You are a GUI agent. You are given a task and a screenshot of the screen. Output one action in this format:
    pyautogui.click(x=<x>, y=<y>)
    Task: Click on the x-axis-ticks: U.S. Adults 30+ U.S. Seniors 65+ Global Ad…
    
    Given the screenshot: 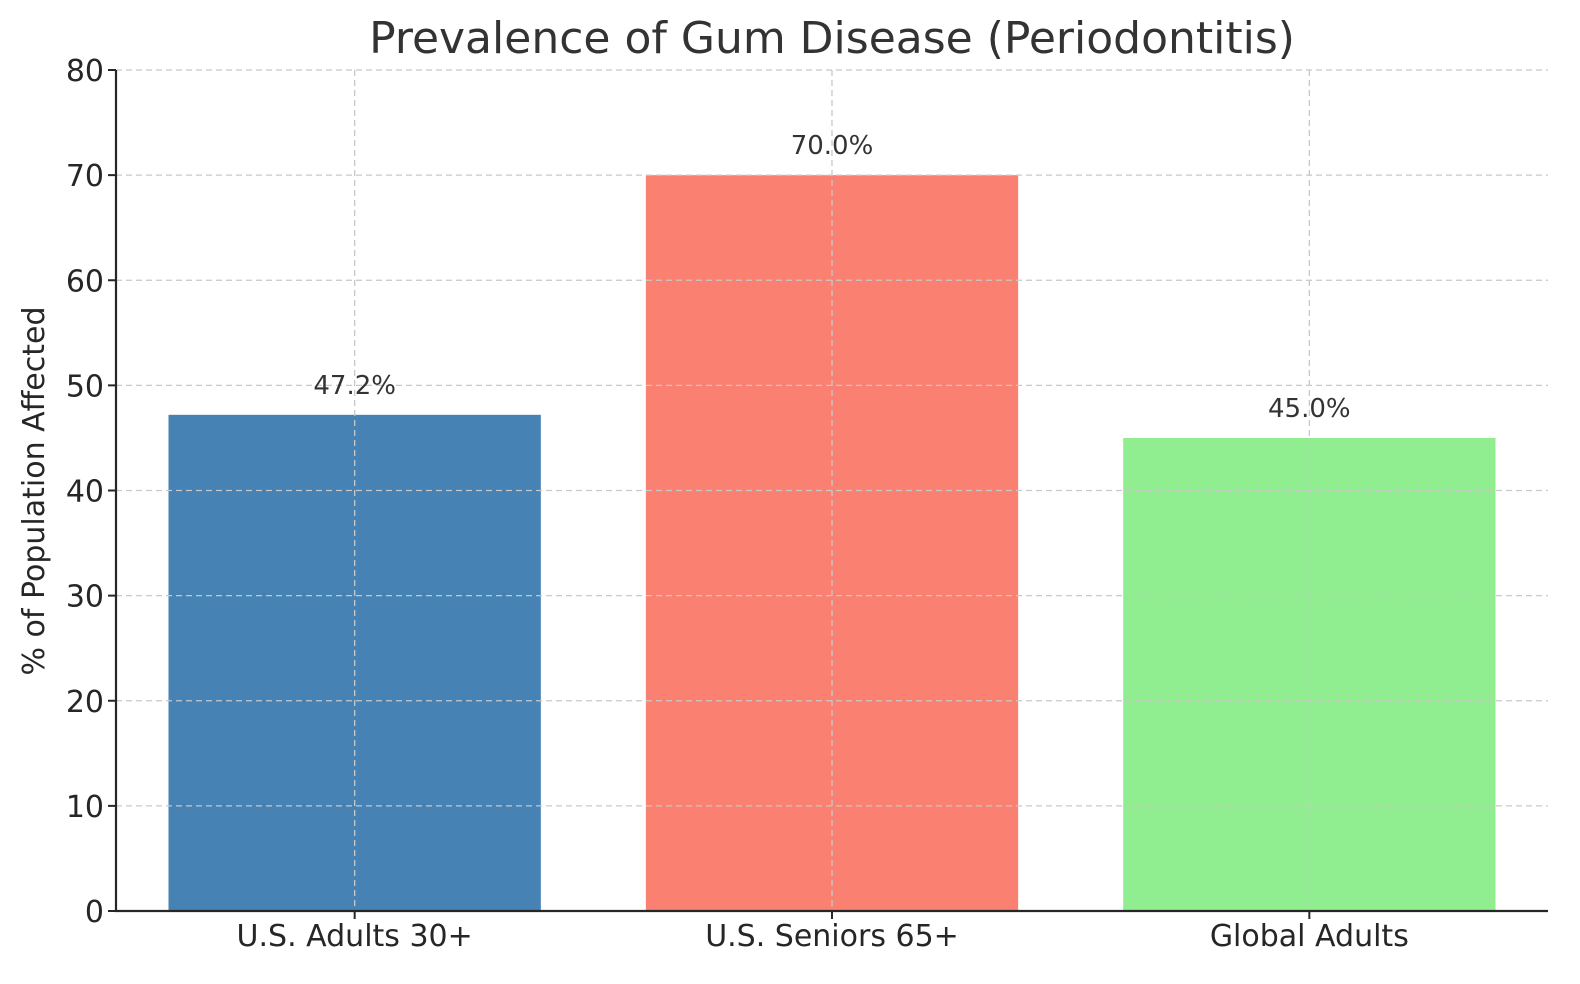 What is the action you would take?
    pyautogui.click(x=823, y=932)
    